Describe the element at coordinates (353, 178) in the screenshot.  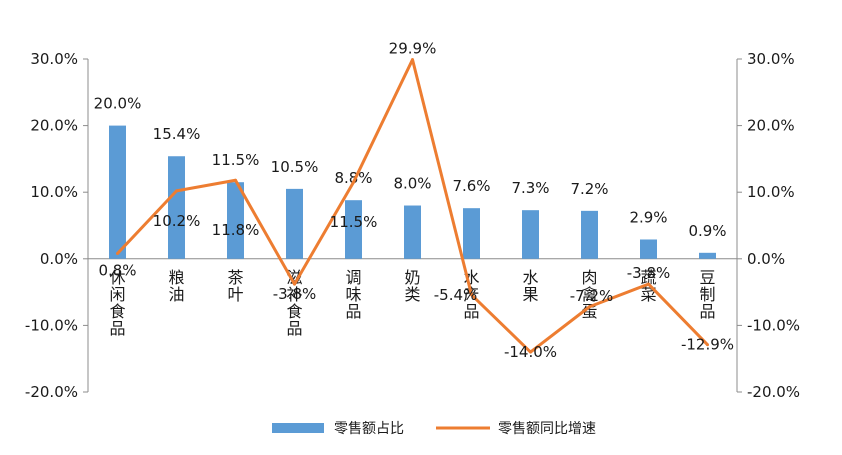
I see `bar-share-label: 8.8%` at that location.